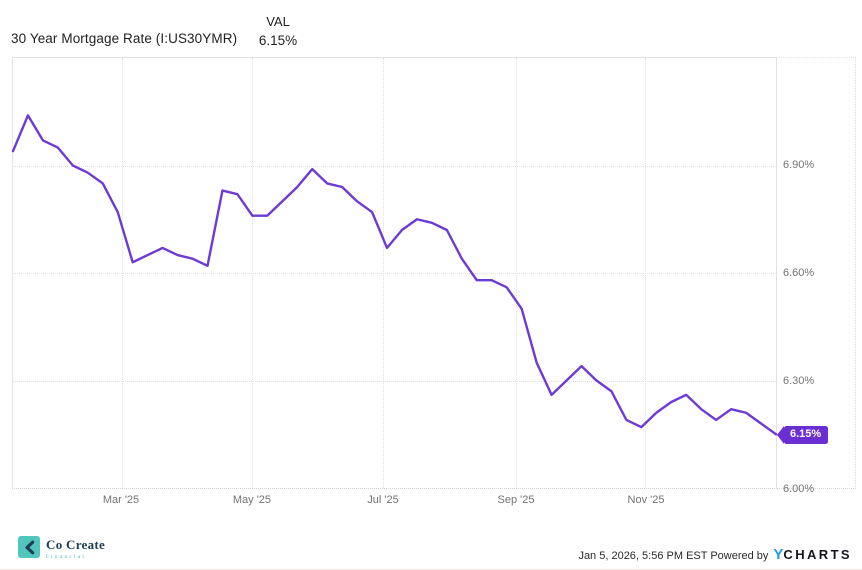  I want to click on cocreate-glyph-icon, so click(29, 547).